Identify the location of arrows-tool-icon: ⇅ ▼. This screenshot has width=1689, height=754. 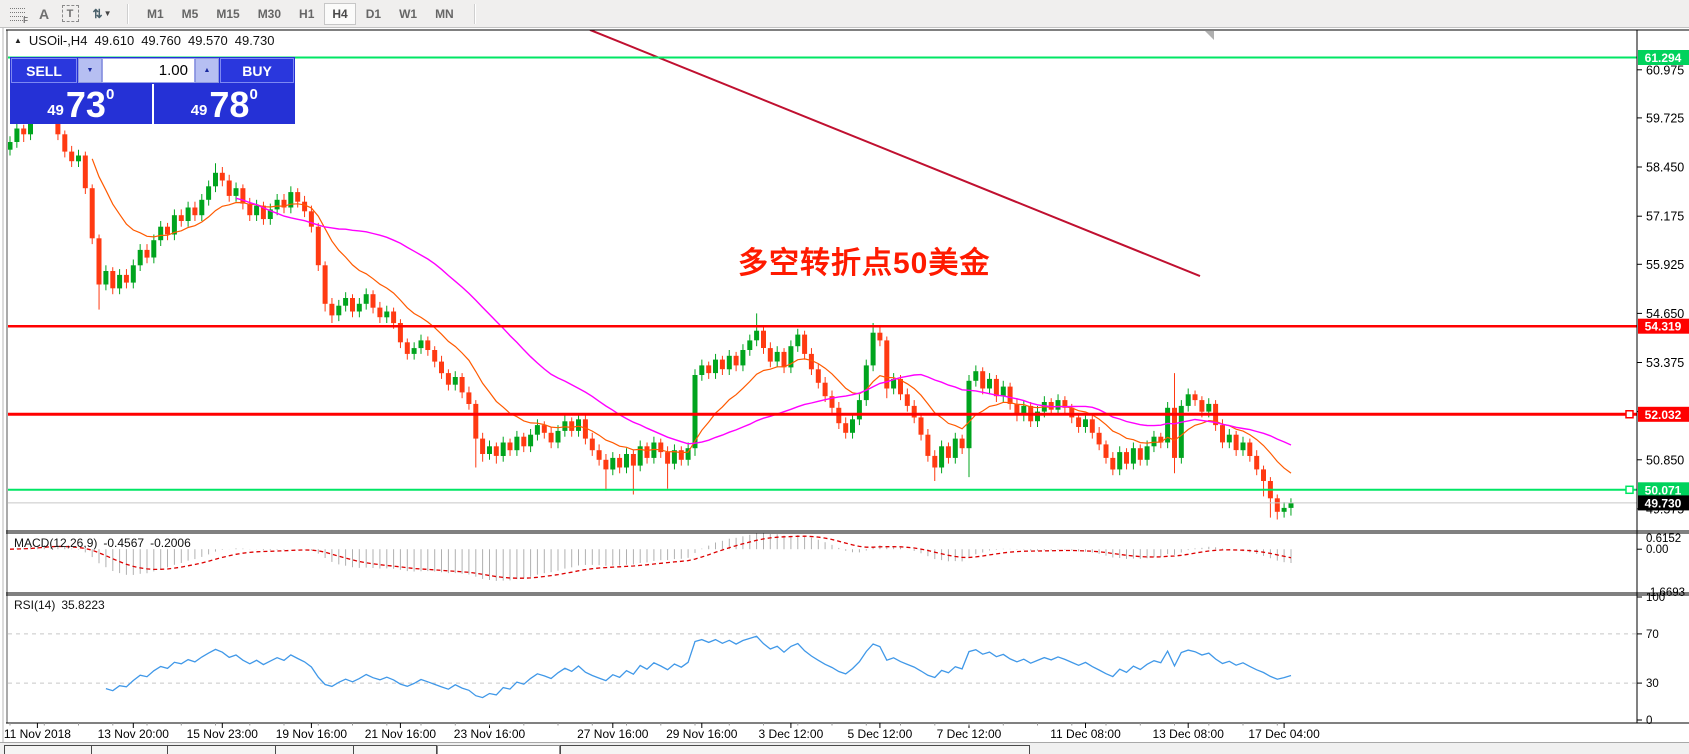
(102, 13).